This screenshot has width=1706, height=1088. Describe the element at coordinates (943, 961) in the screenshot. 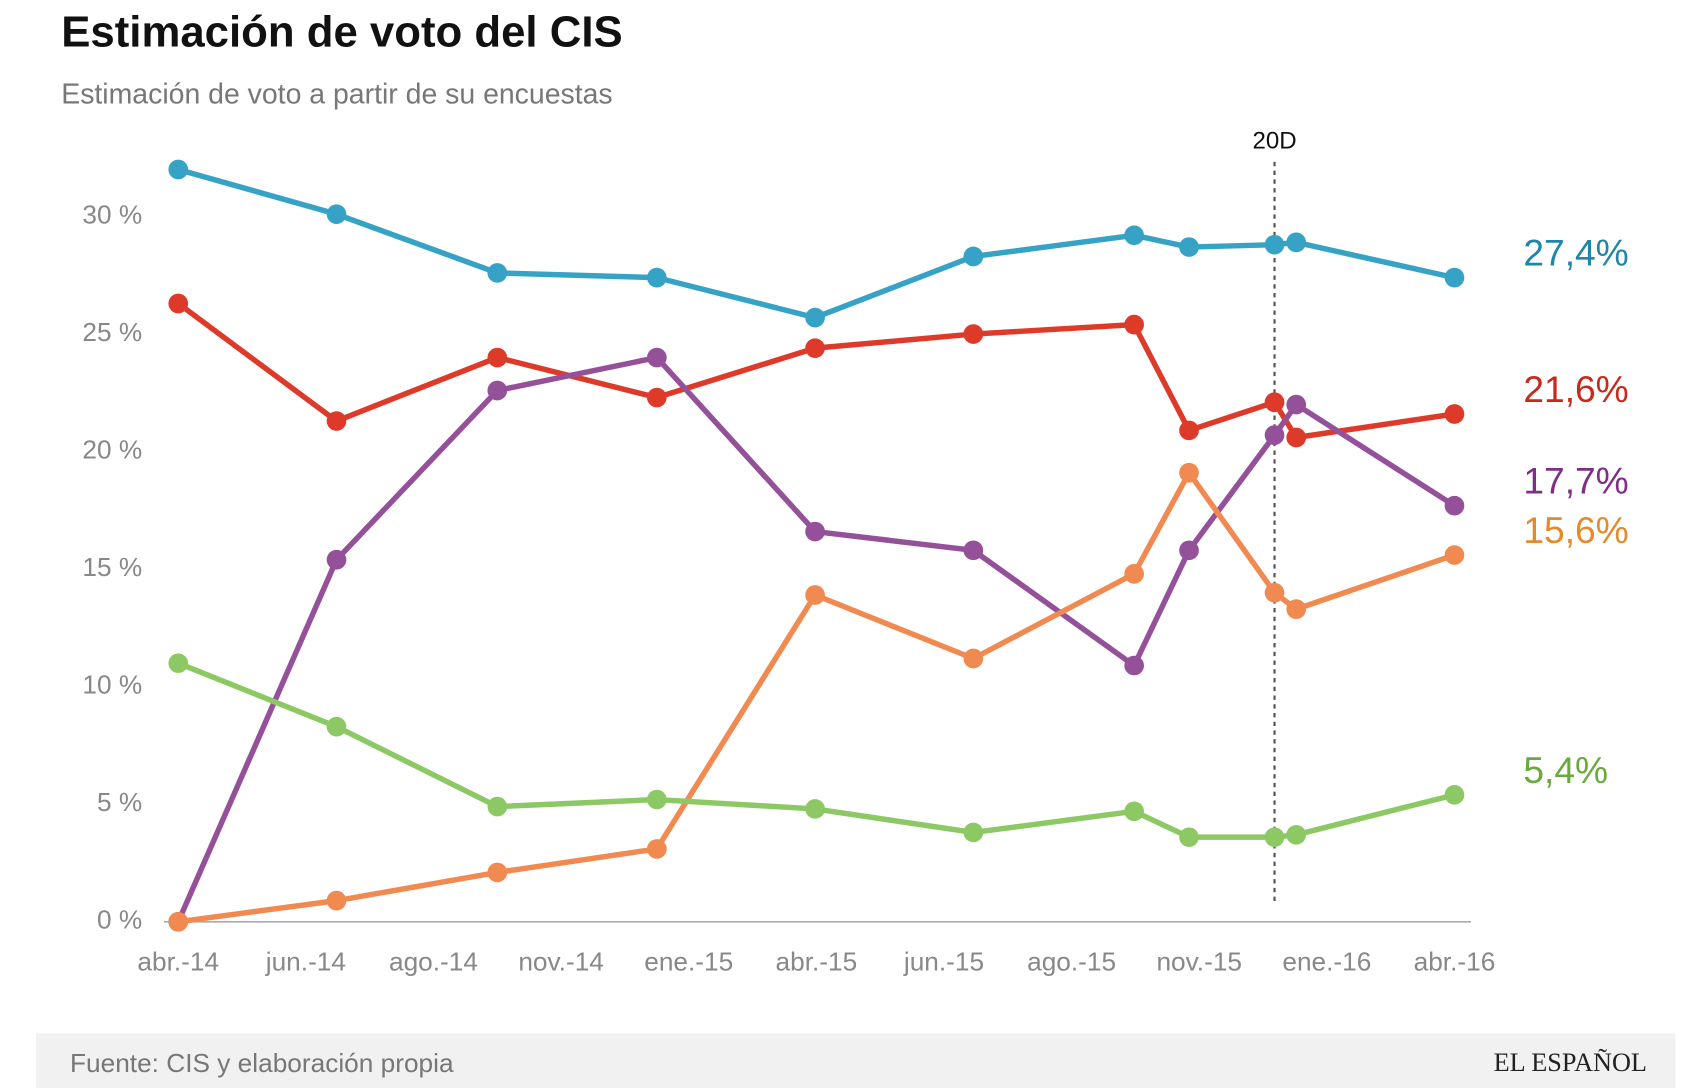

I see `x-tick-label: jun.-15` at that location.